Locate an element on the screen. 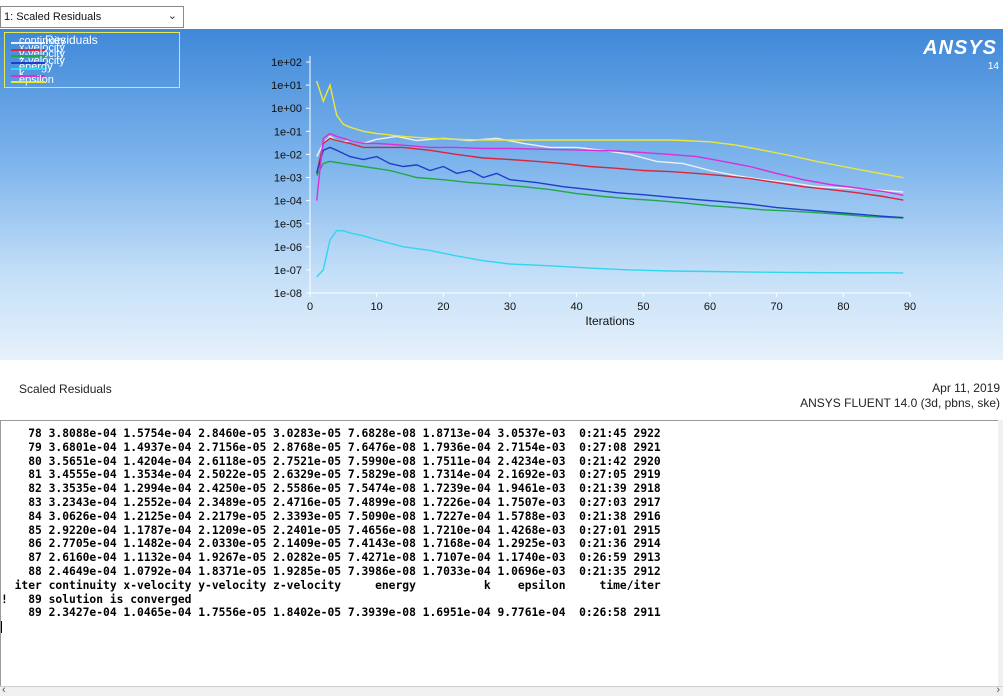 Image resolution: width=1003 pixels, height=696 pixels. y-tick-label: 1e-07 is located at coordinates (288, 271).